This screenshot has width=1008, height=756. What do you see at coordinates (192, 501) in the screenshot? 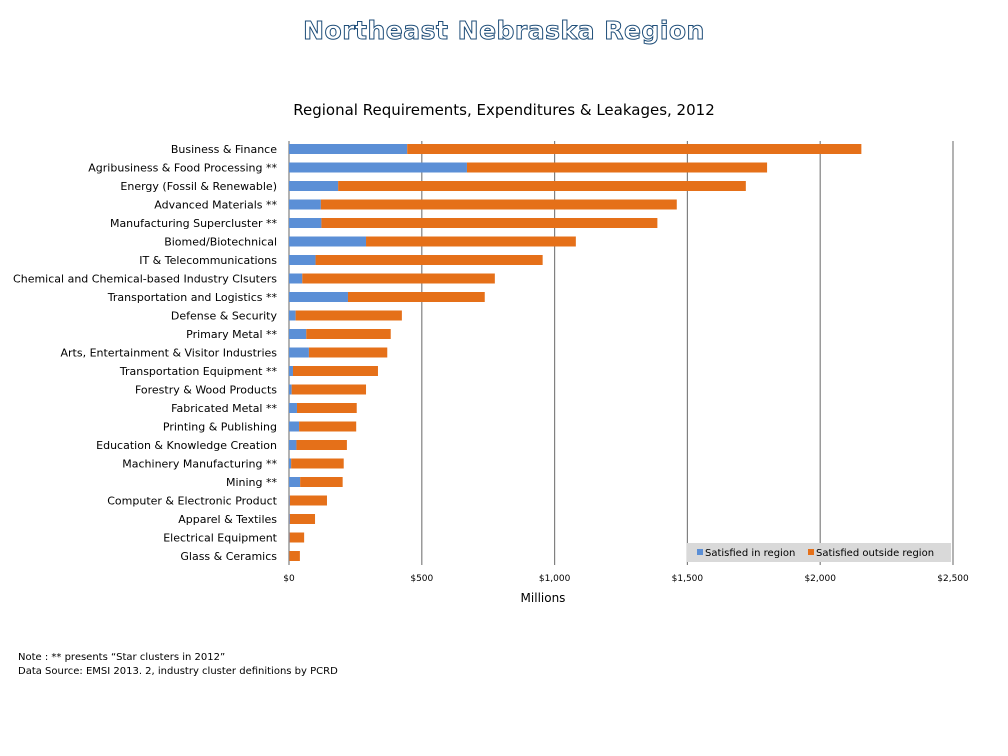
I see `category-label: Computer & Electronic Product` at bounding box center [192, 501].